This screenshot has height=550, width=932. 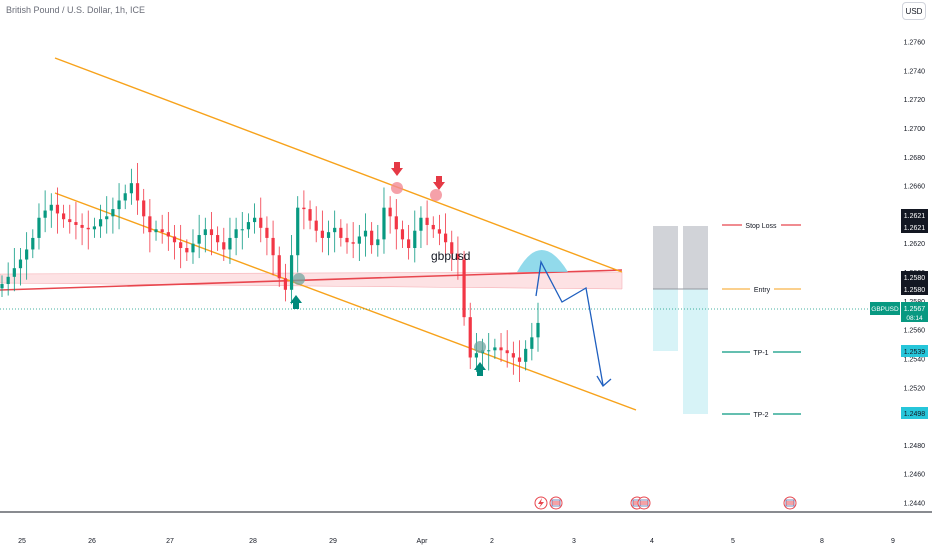 I want to click on dome-shape, so click(x=542, y=261).